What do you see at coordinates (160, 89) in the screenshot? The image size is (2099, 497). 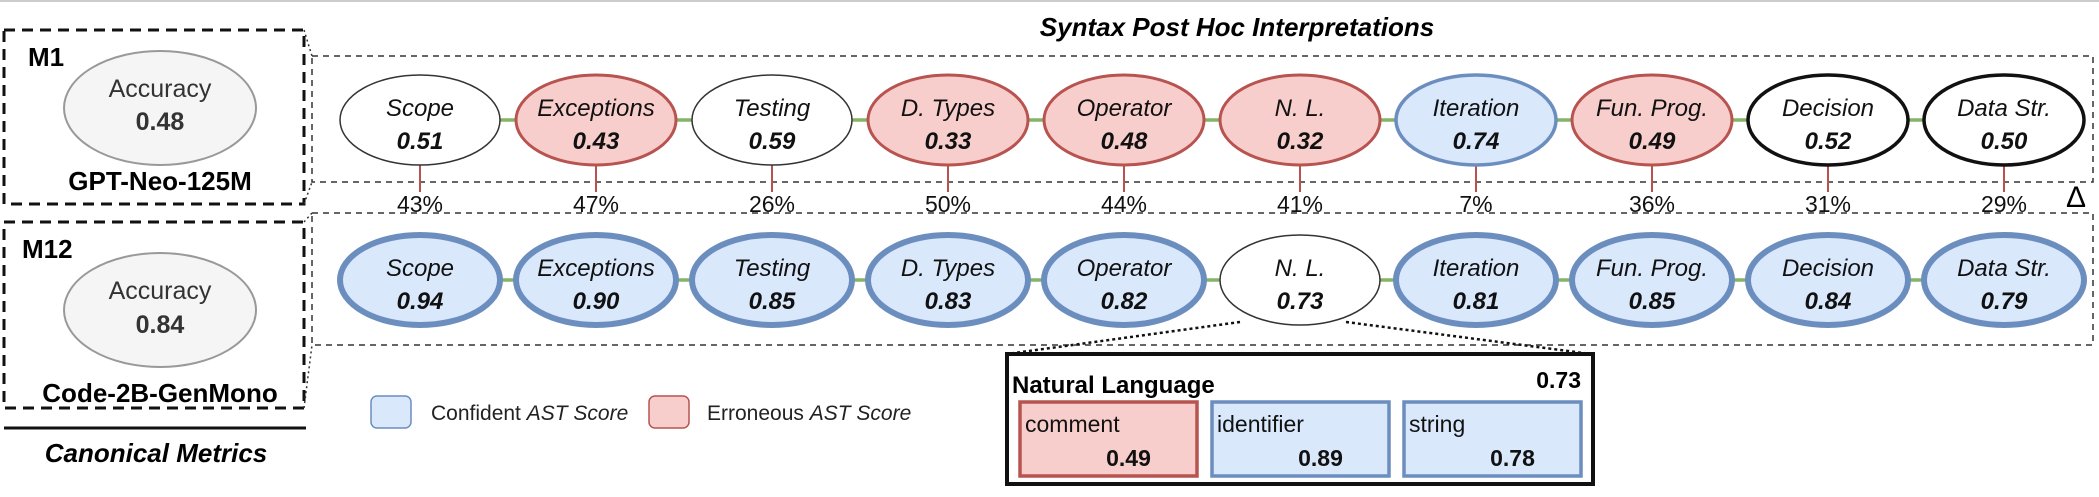 I see `m1-accuracy-label: Accuracy` at bounding box center [160, 89].